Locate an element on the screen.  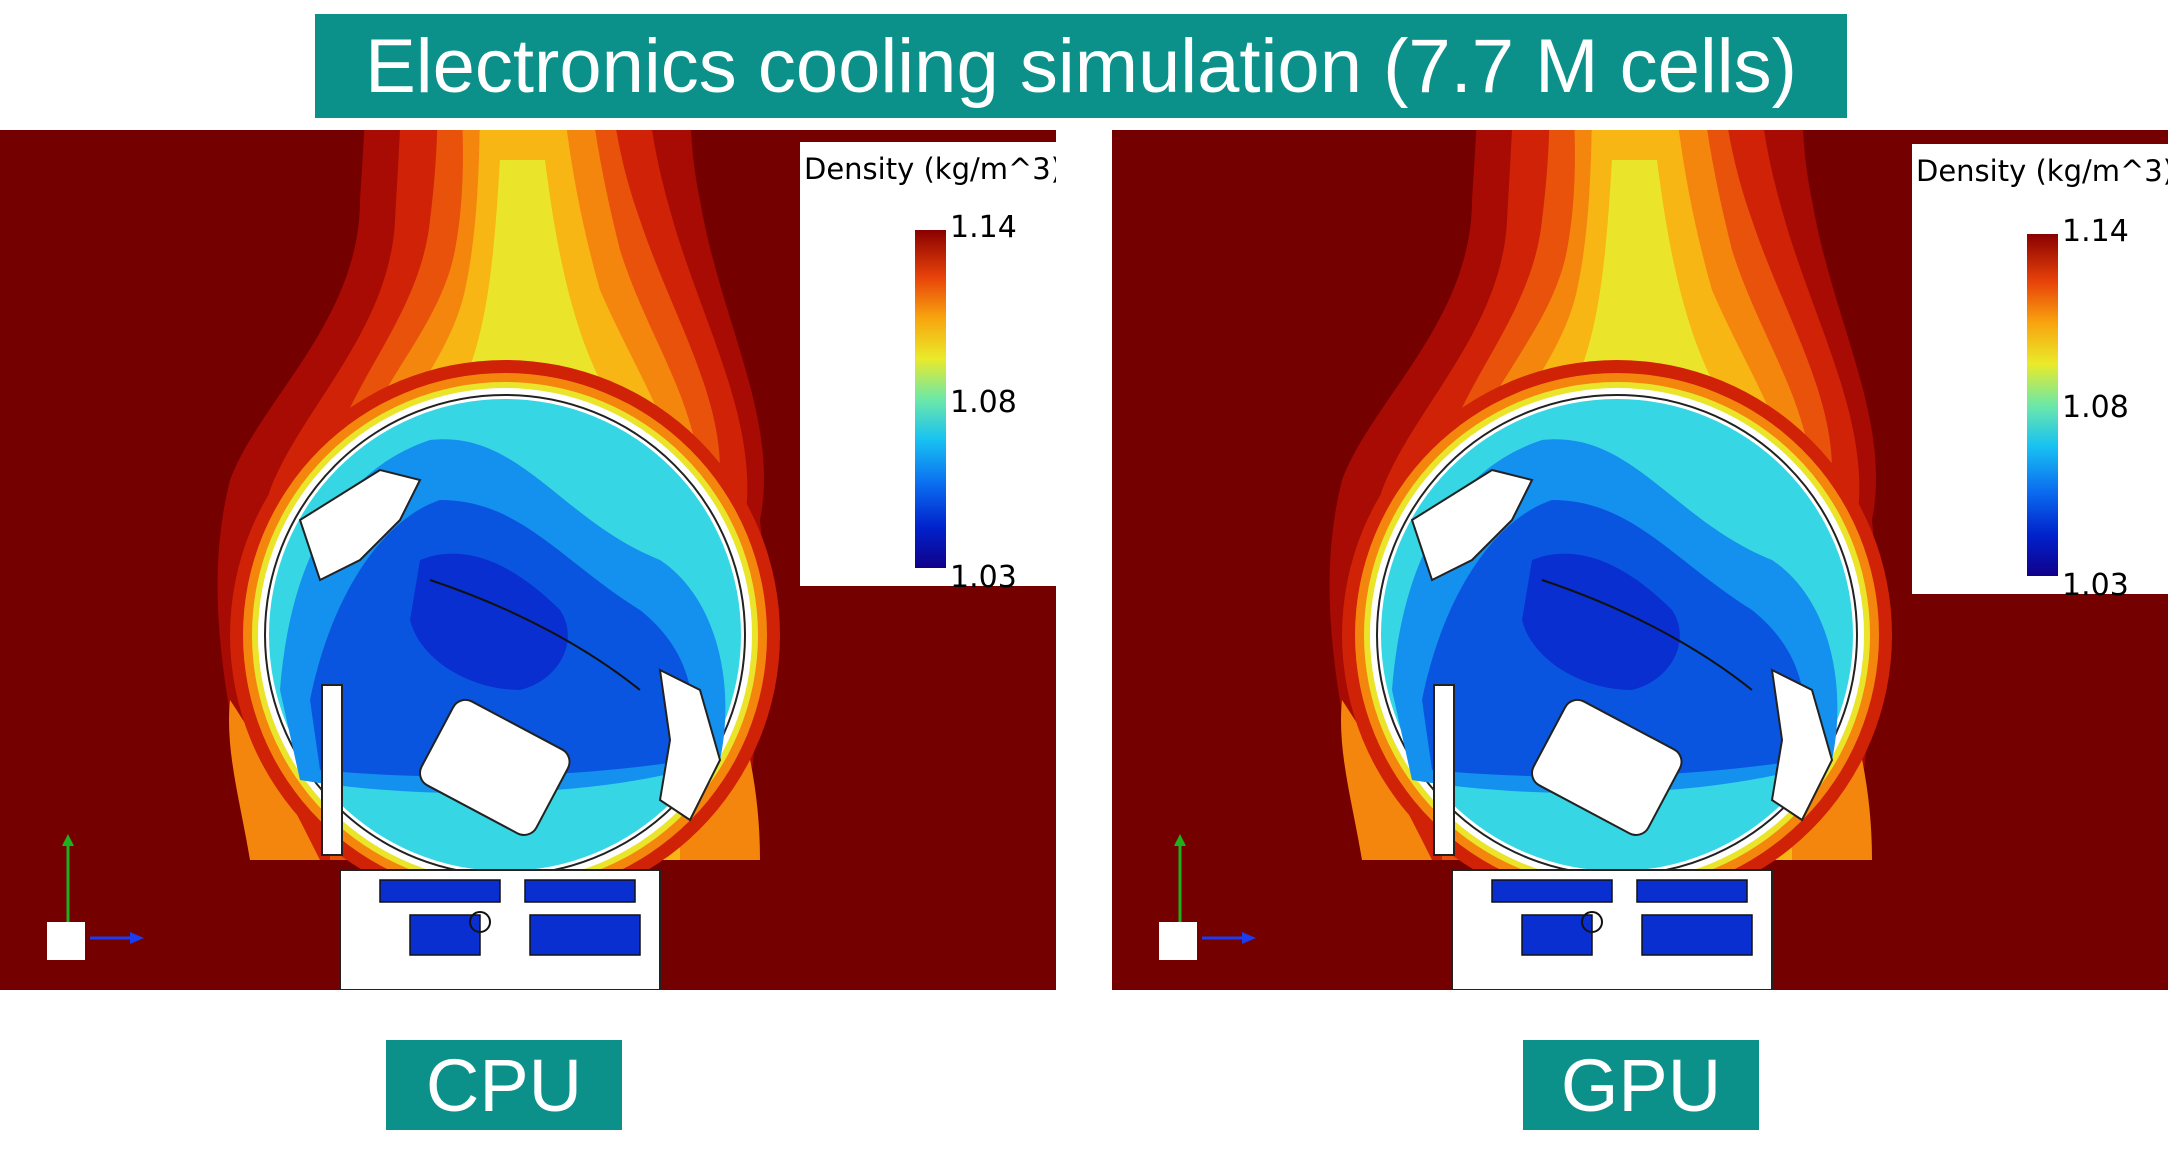
gpu-label-banner: GPU is located at coordinates (1641, 1085).